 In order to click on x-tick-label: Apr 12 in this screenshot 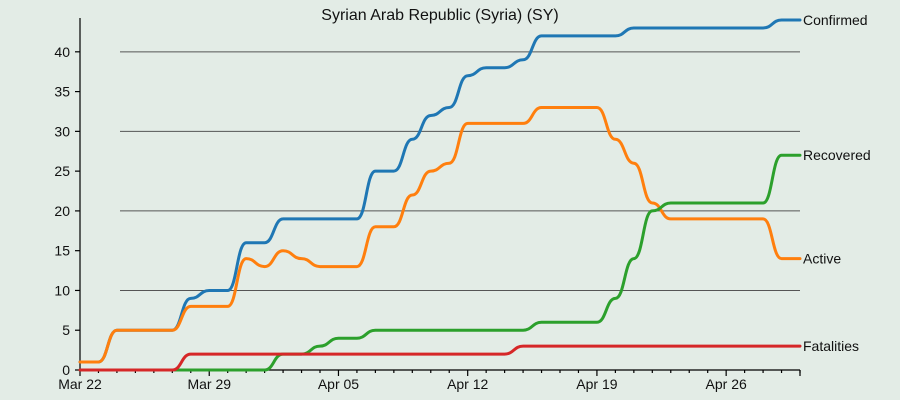, I will do `click(467, 384)`.